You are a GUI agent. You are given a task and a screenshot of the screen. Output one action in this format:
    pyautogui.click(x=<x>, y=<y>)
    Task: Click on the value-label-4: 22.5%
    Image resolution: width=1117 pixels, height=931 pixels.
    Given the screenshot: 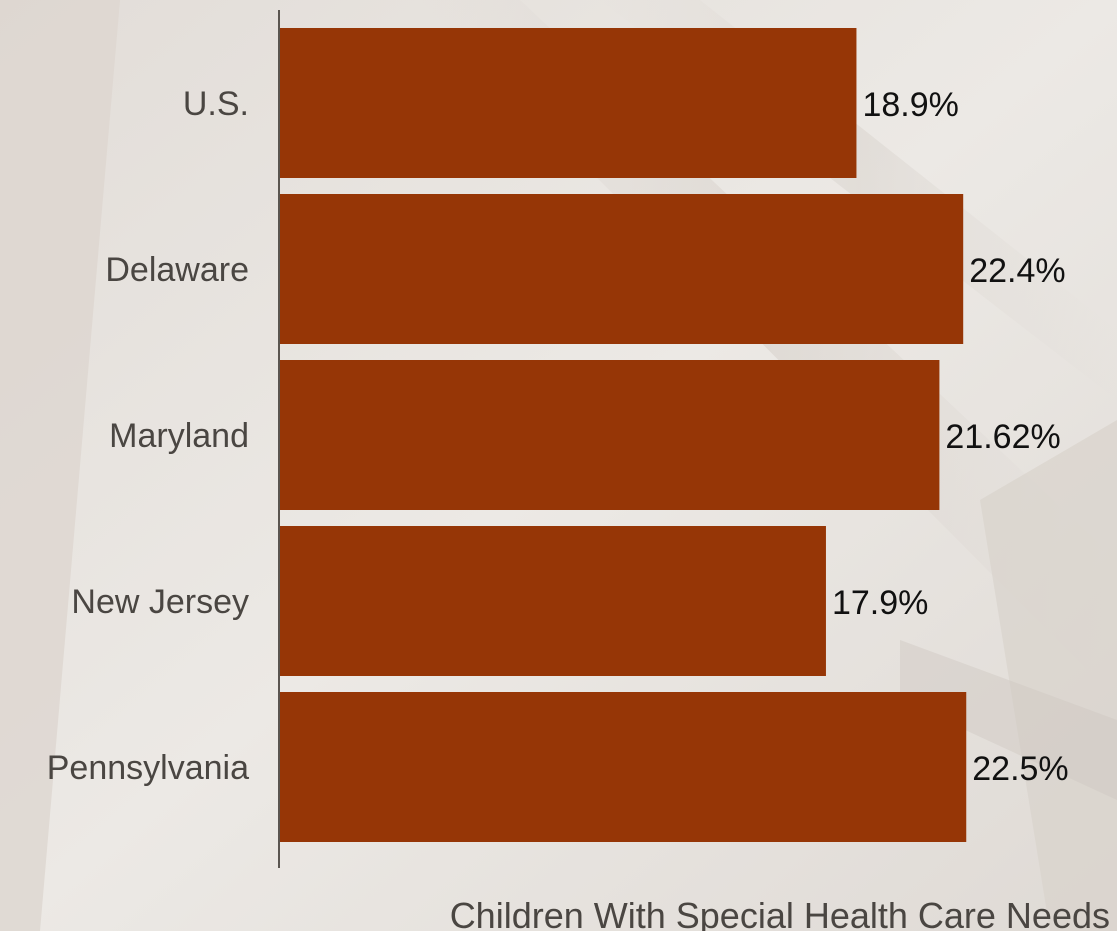 What is the action you would take?
    pyautogui.click(x=1020, y=769)
    